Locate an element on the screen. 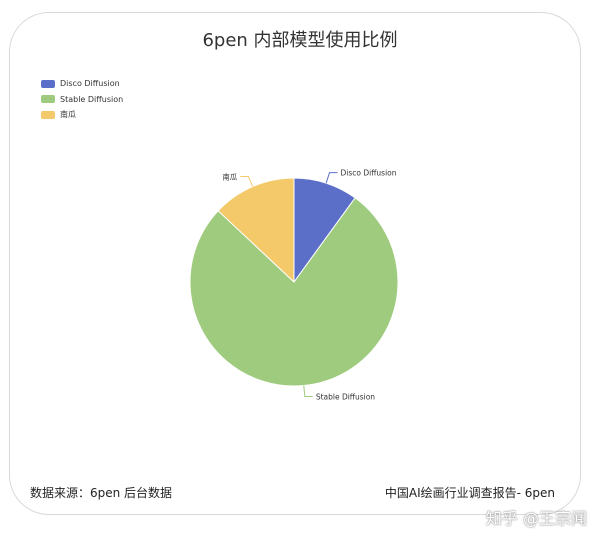  legend-item-nangua: 南瓜 is located at coordinates (82, 115).